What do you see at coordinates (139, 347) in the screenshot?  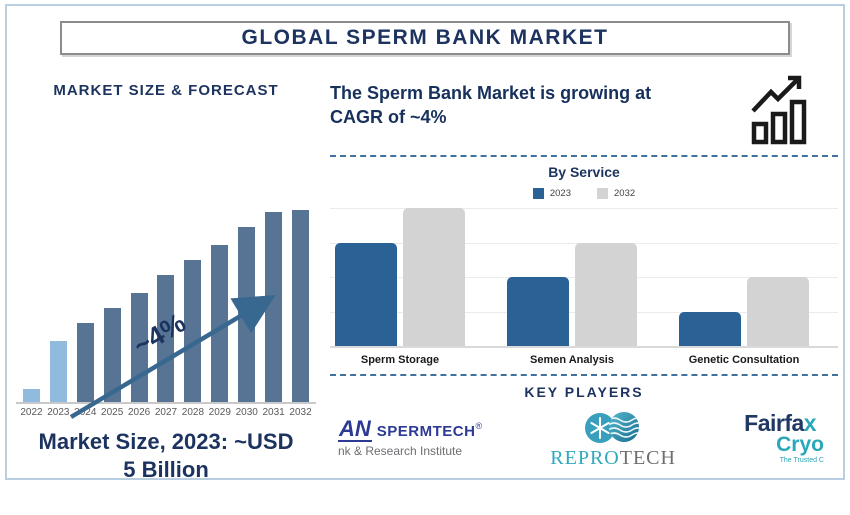 I see `forecast-bar-2026` at bounding box center [139, 347].